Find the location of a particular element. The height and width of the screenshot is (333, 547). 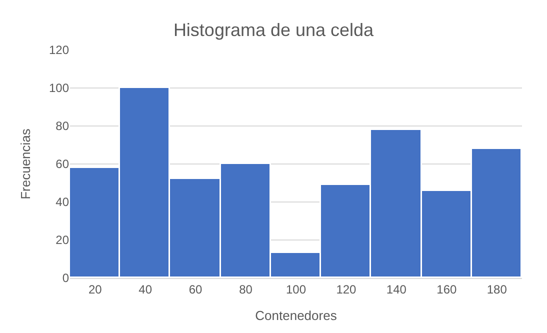

chart-title: Histograma de una celda is located at coordinates (274, 30).